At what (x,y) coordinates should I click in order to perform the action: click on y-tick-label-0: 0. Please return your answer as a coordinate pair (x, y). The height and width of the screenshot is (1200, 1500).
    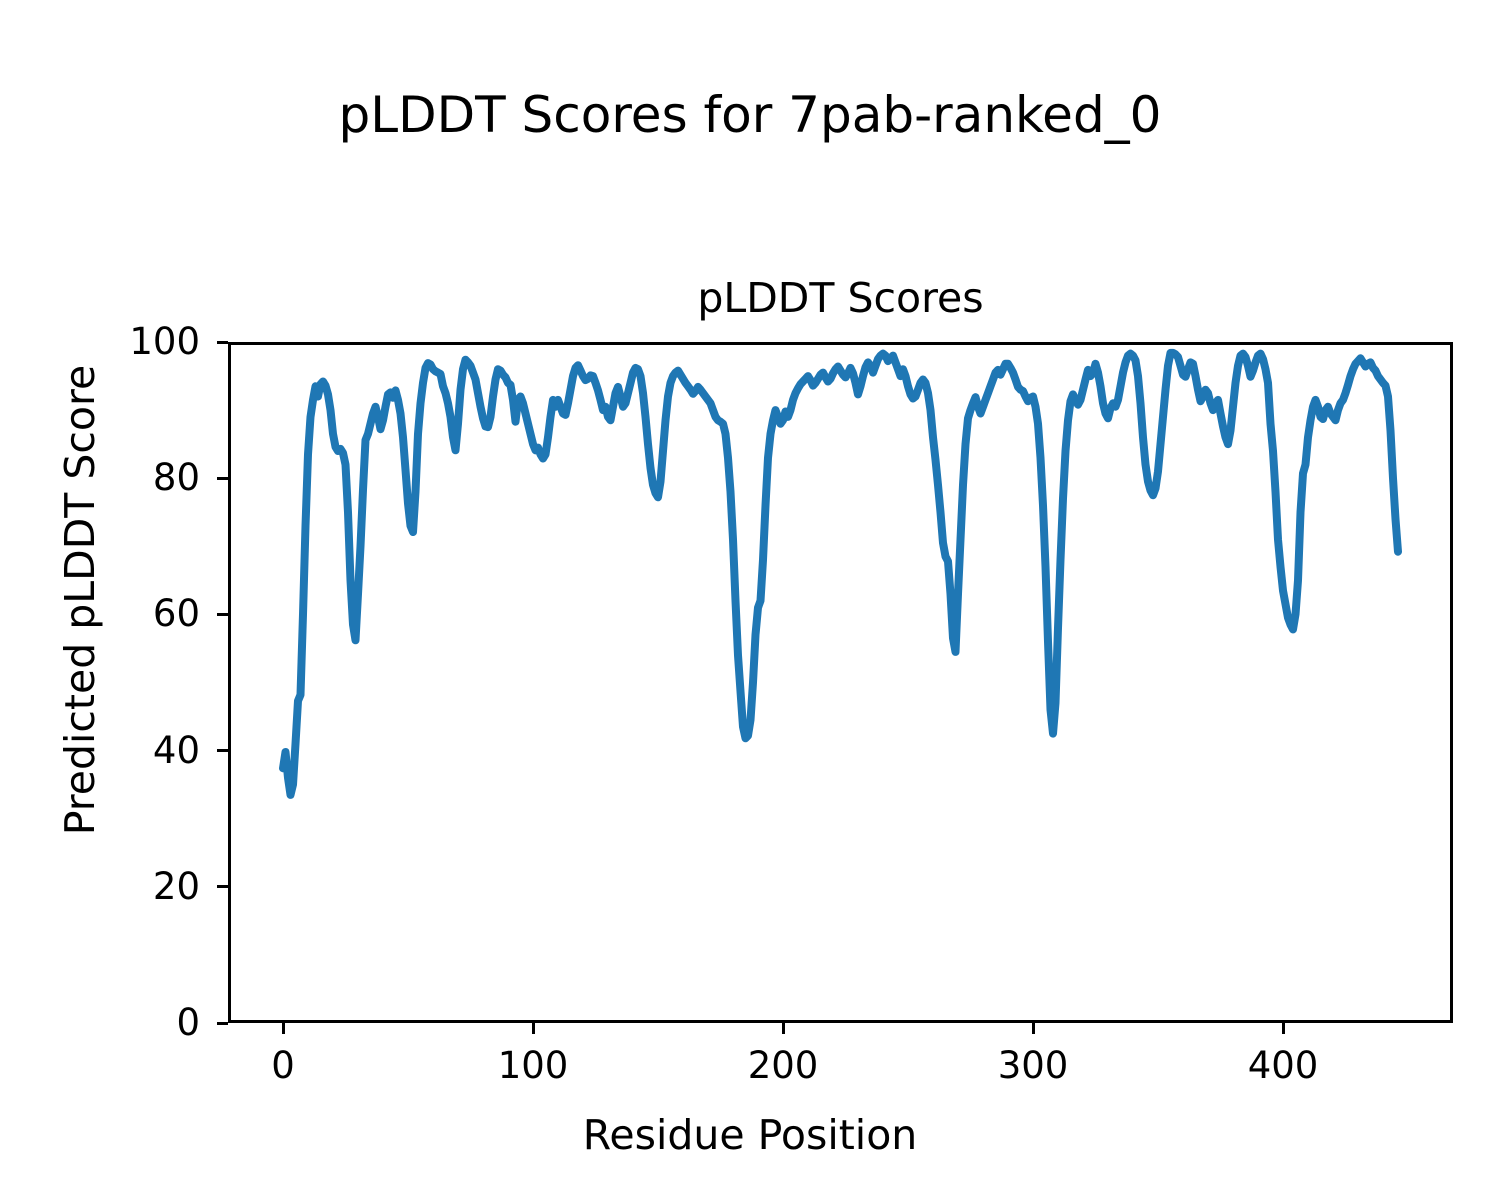
    Looking at the image, I should click on (188, 1022).